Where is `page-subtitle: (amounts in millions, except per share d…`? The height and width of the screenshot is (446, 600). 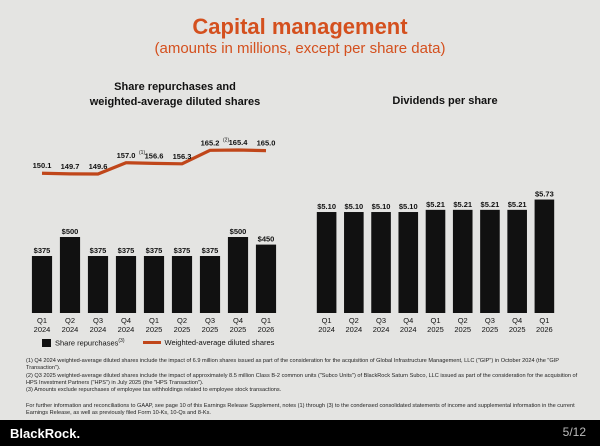 page-subtitle: (amounts in millions, except per share d… is located at coordinates (300, 48).